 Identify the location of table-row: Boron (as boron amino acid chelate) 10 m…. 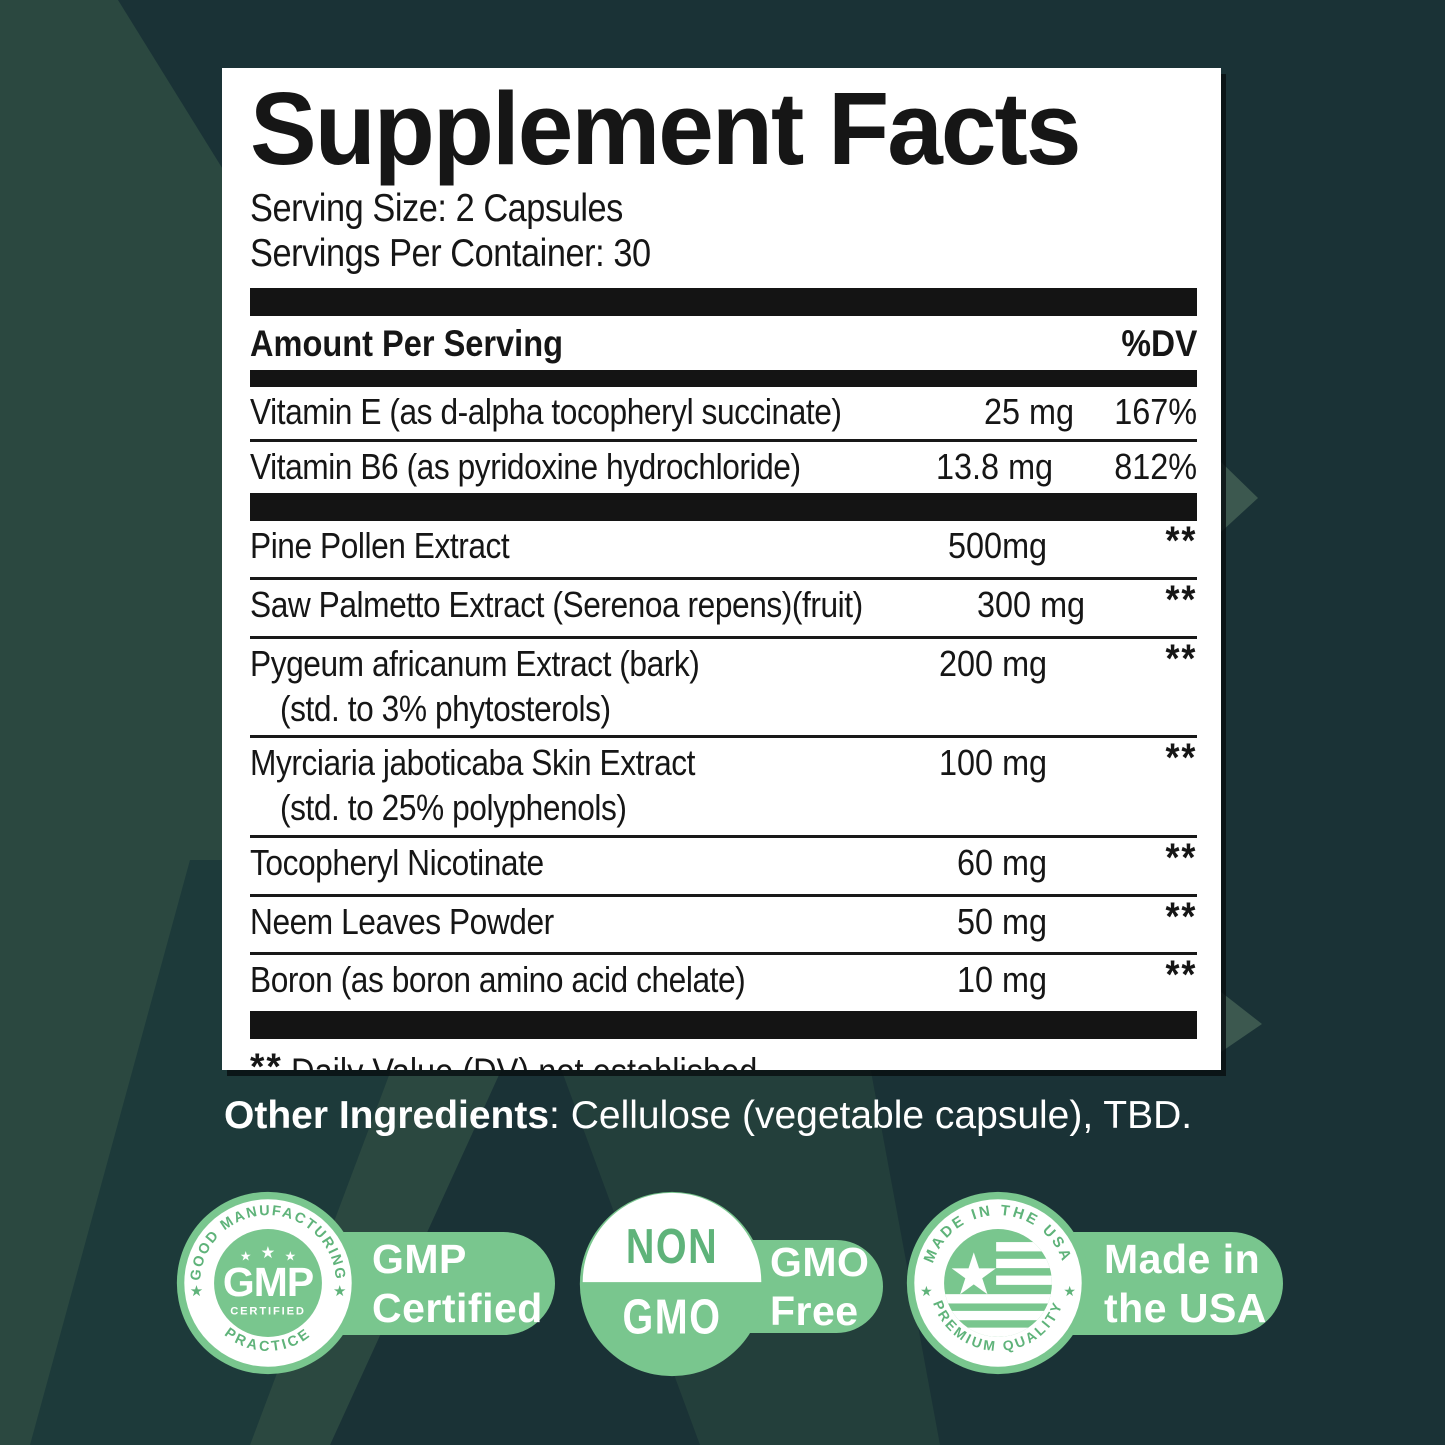
(723, 977).